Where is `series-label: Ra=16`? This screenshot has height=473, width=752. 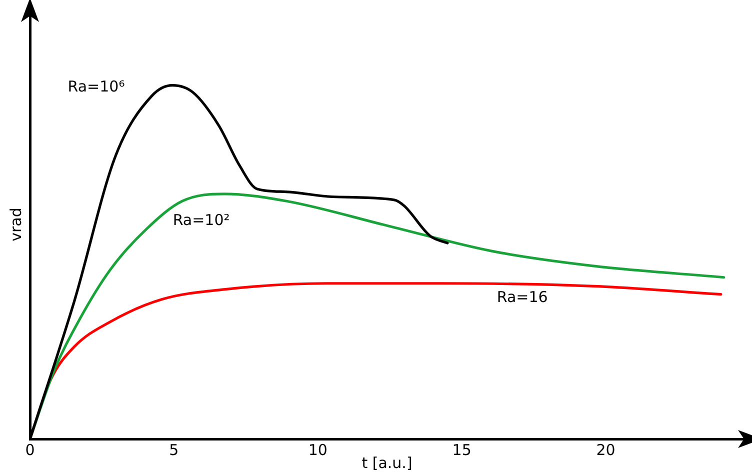 series-label: Ra=16 is located at coordinates (522, 297).